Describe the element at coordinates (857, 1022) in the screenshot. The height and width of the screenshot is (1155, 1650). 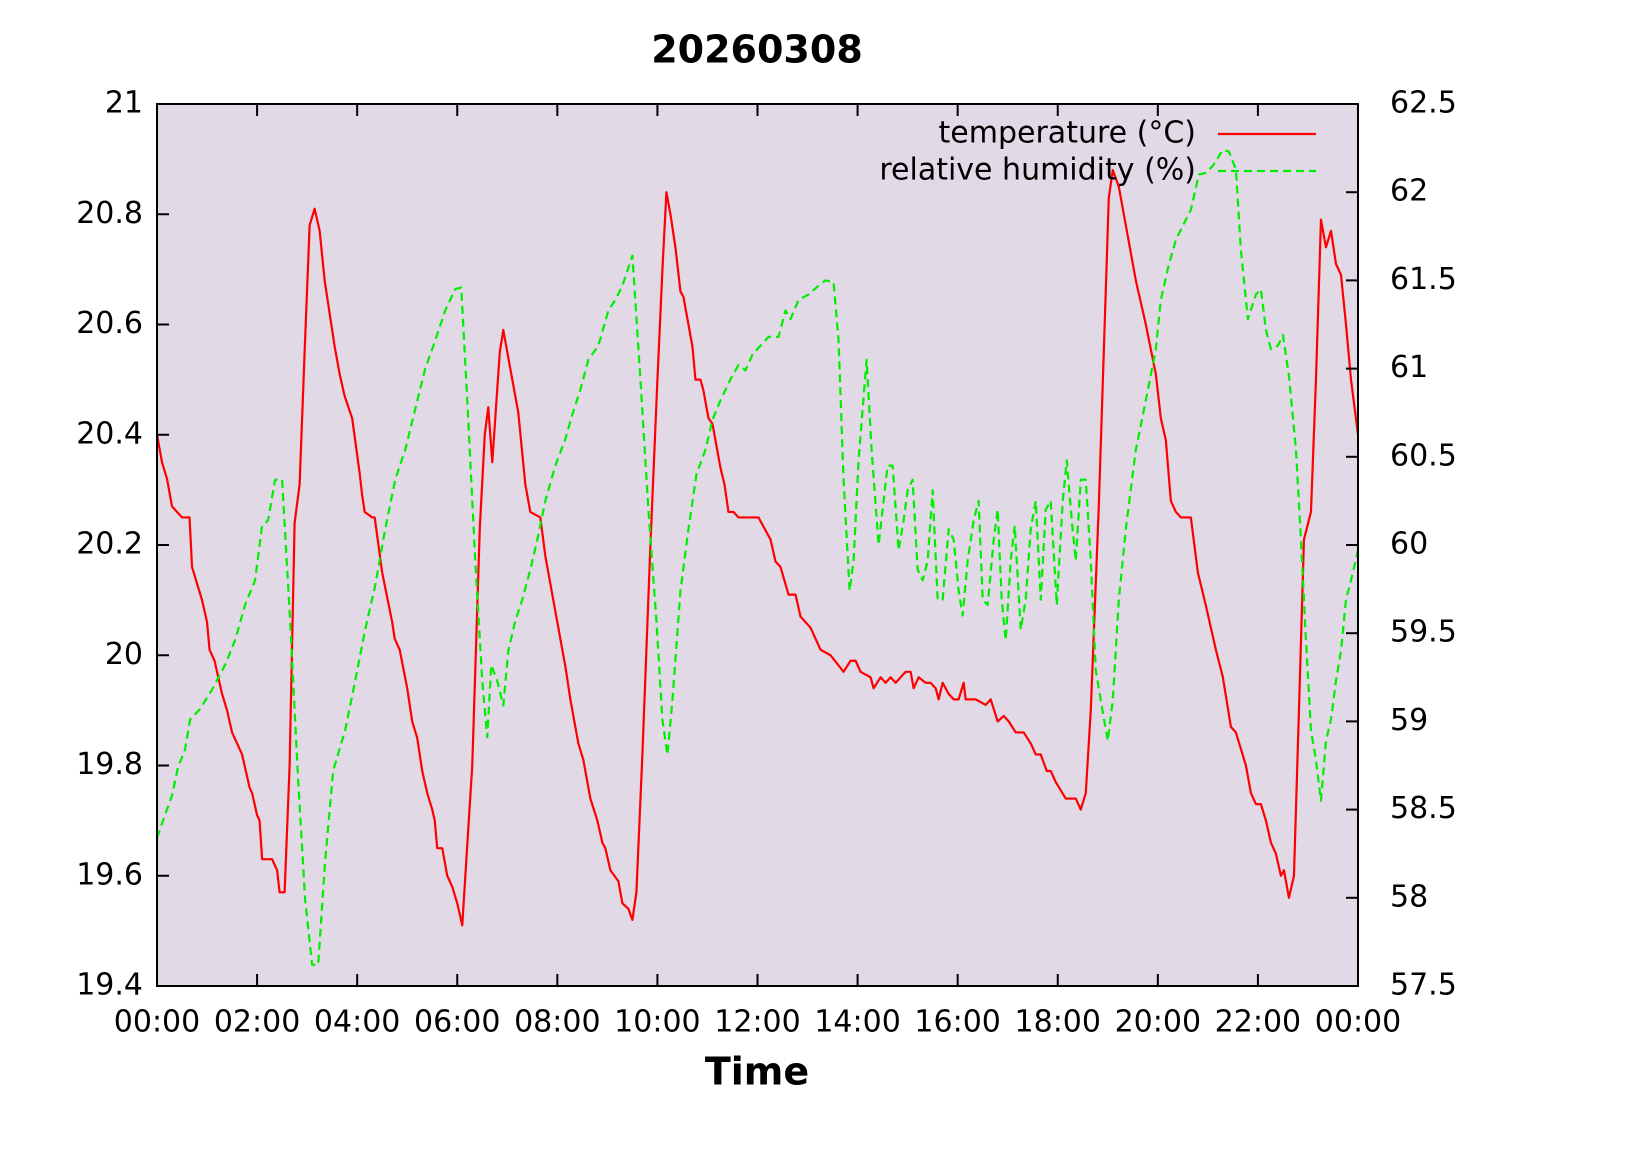
I see `x-tick-label: 14:00` at that location.